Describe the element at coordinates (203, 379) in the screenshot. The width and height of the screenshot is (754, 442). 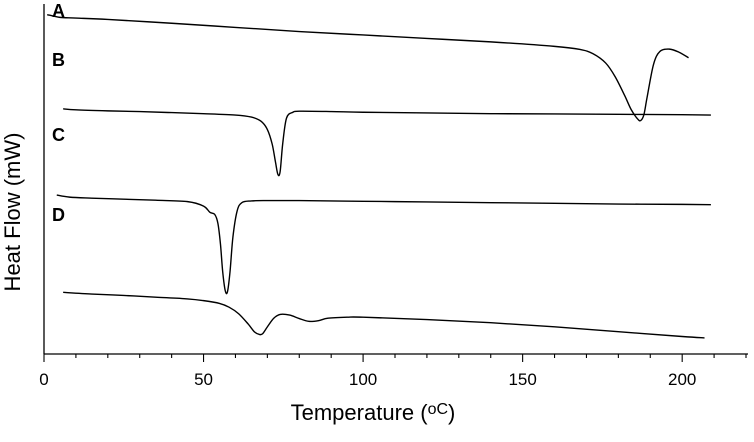
I see `x-tick-label: 50` at that location.